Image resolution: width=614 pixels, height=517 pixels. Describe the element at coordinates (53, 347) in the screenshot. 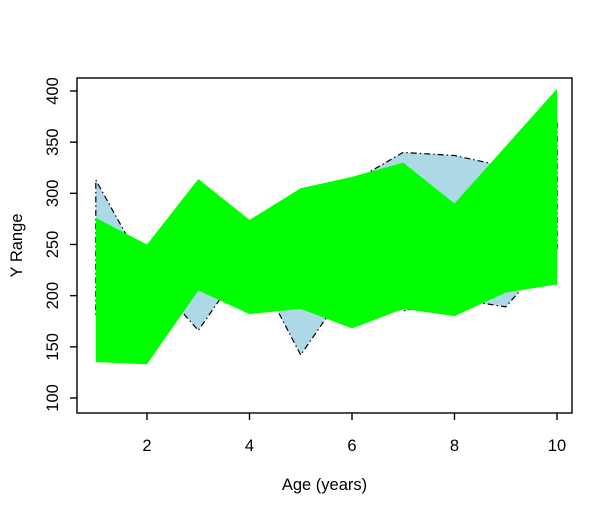

I see `y-tick-label: 150` at that location.